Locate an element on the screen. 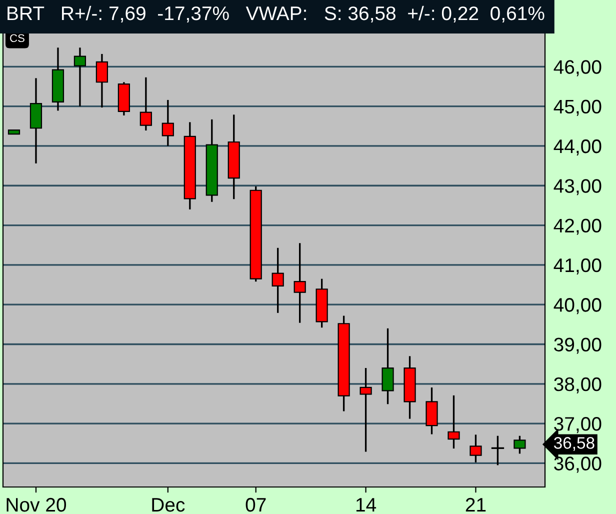  y-tick-label: 43,00 is located at coordinates (578, 187).